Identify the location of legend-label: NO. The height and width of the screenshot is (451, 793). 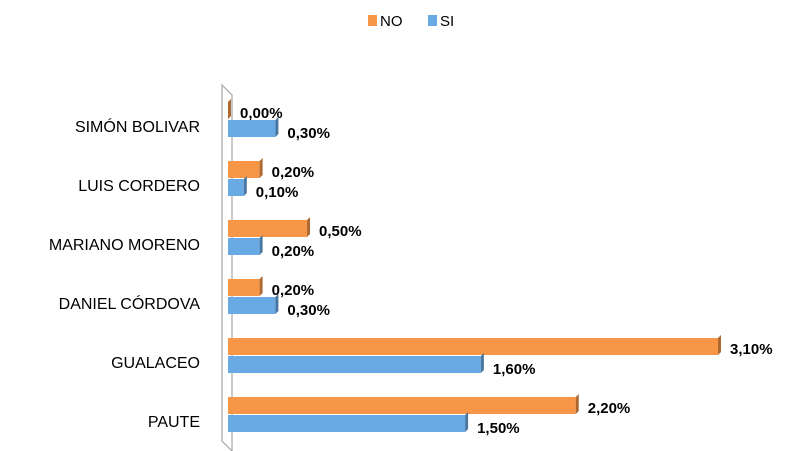
(391, 21).